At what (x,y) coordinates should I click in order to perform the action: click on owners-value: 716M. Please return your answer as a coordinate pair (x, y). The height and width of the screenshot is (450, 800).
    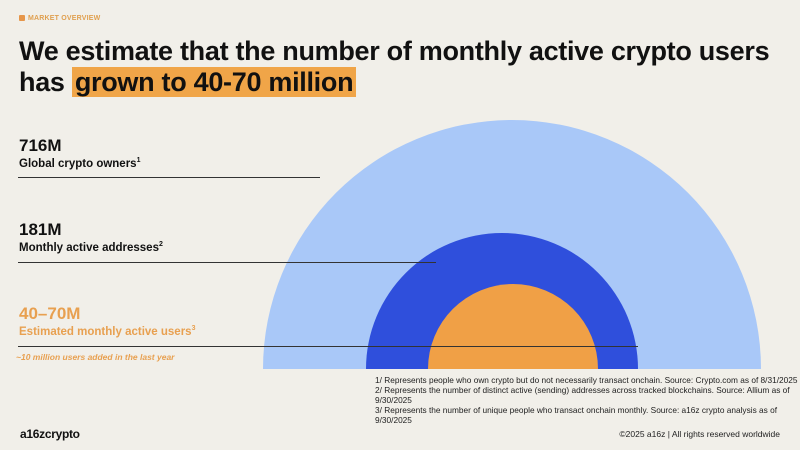
    Looking at the image, I should click on (40, 145).